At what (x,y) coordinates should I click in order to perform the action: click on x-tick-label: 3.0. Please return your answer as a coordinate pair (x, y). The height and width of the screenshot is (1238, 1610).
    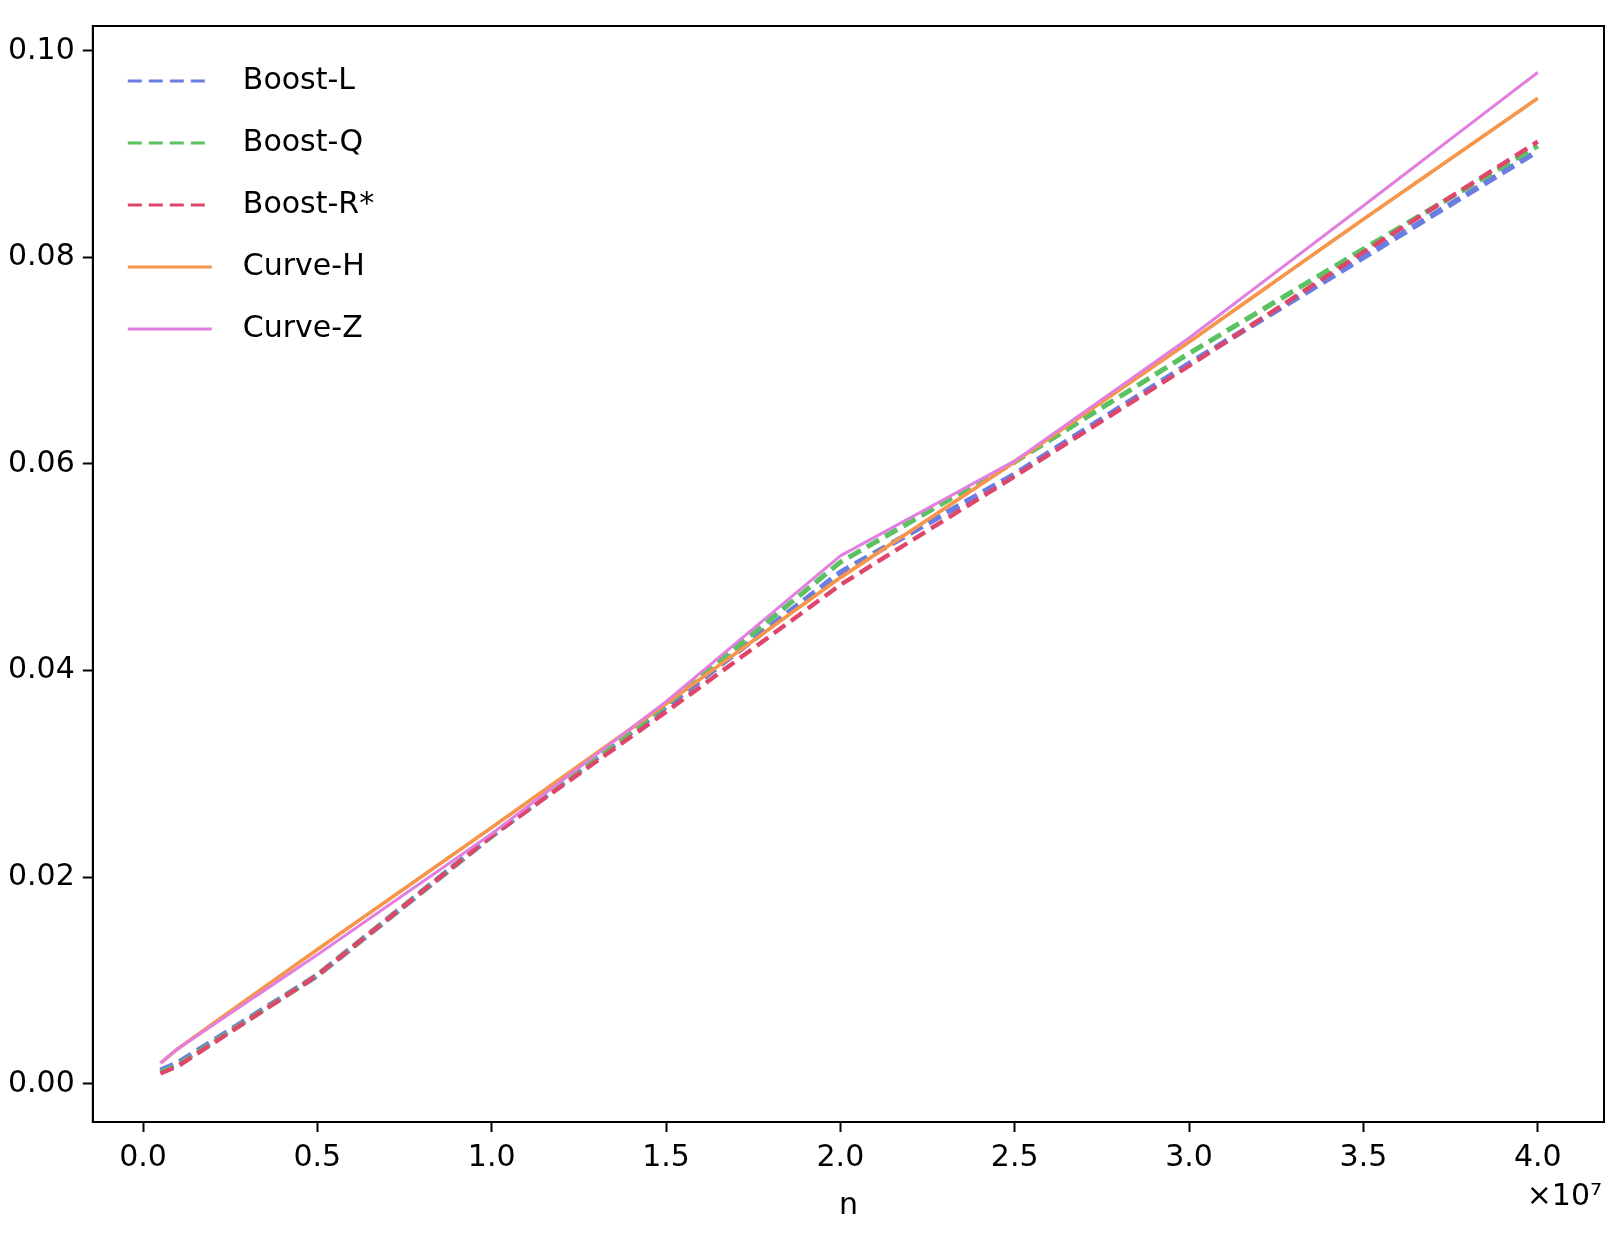
    Looking at the image, I should click on (1189, 1155).